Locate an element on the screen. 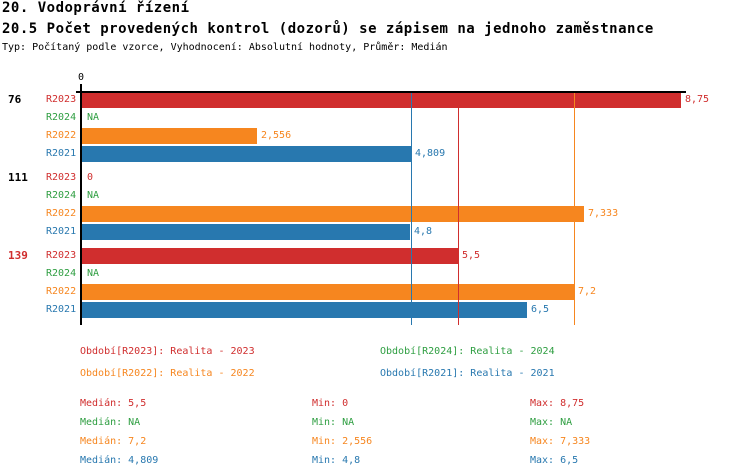  legend-item: Období[R2024]: Realita - 2024 is located at coordinates (467, 351).